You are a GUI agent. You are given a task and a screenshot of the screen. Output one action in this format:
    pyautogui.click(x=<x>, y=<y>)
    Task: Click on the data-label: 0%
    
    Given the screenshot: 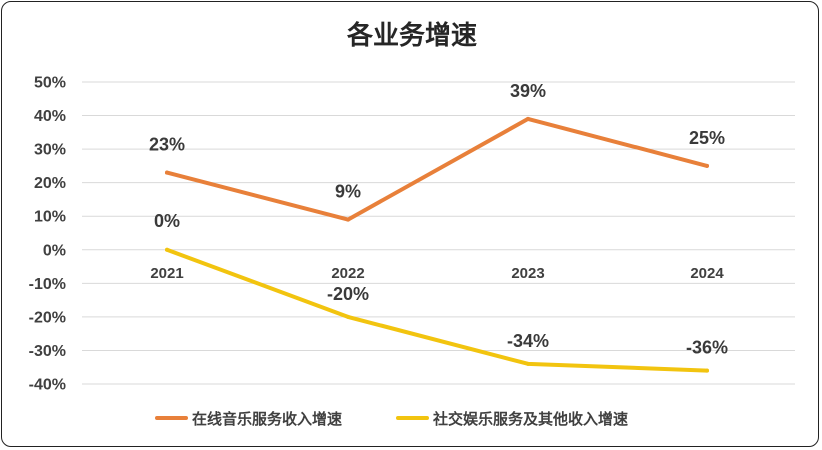 What is the action you would take?
    pyautogui.click(x=167, y=221)
    